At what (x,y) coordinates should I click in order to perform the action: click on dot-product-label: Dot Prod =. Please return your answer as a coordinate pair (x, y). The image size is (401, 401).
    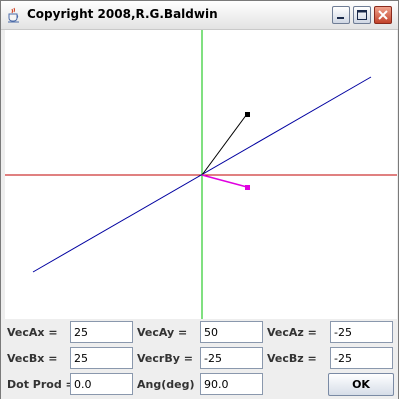
    Looking at the image, I should click on (41, 384).